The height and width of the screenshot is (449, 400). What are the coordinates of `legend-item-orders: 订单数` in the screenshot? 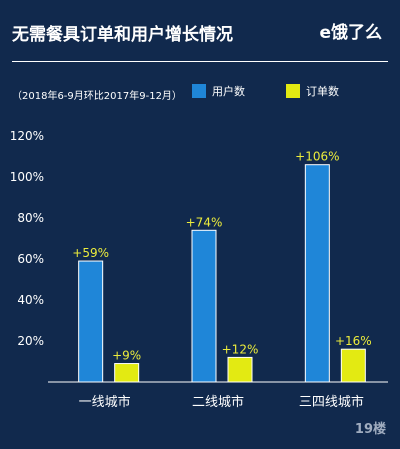 It's located at (312, 91).